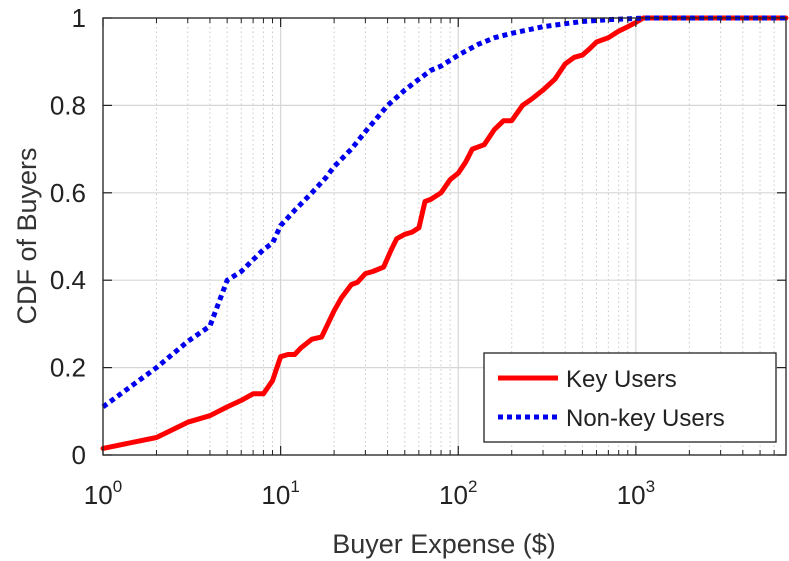  What do you see at coordinates (458, 493) in the screenshot?
I see `x-tick-label: 10²` at bounding box center [458, 493].